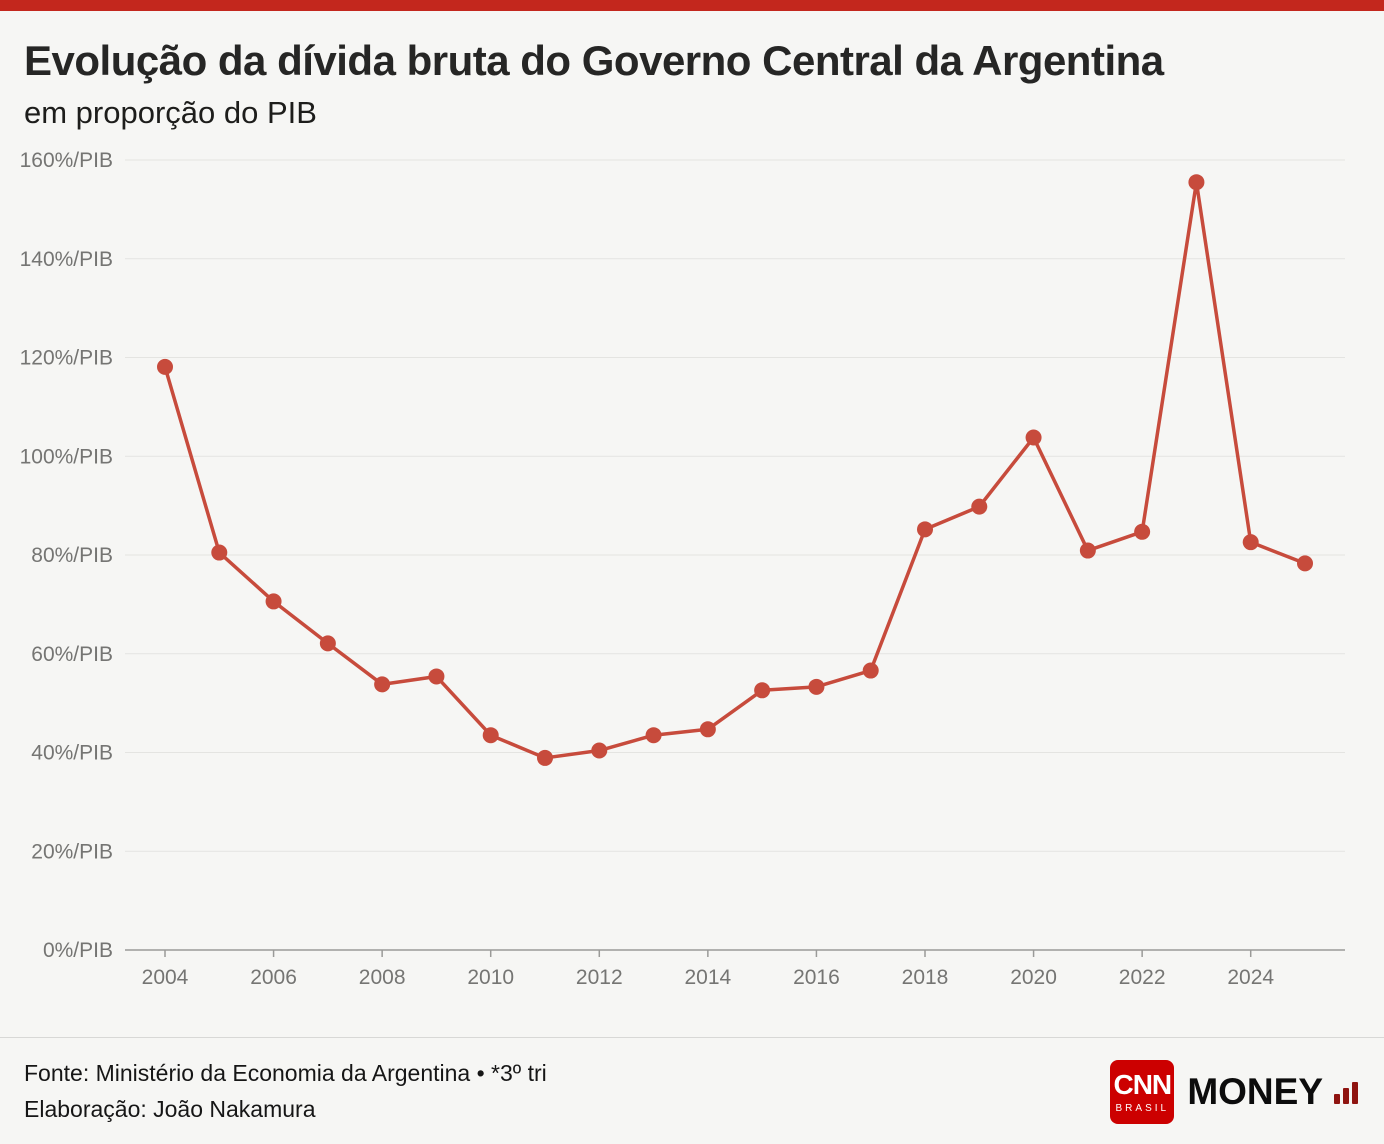 The height and width of the screenshot is (1144, 1384). I want to click on brasil-logo-text: BRASIL, so click(1142, 1108).